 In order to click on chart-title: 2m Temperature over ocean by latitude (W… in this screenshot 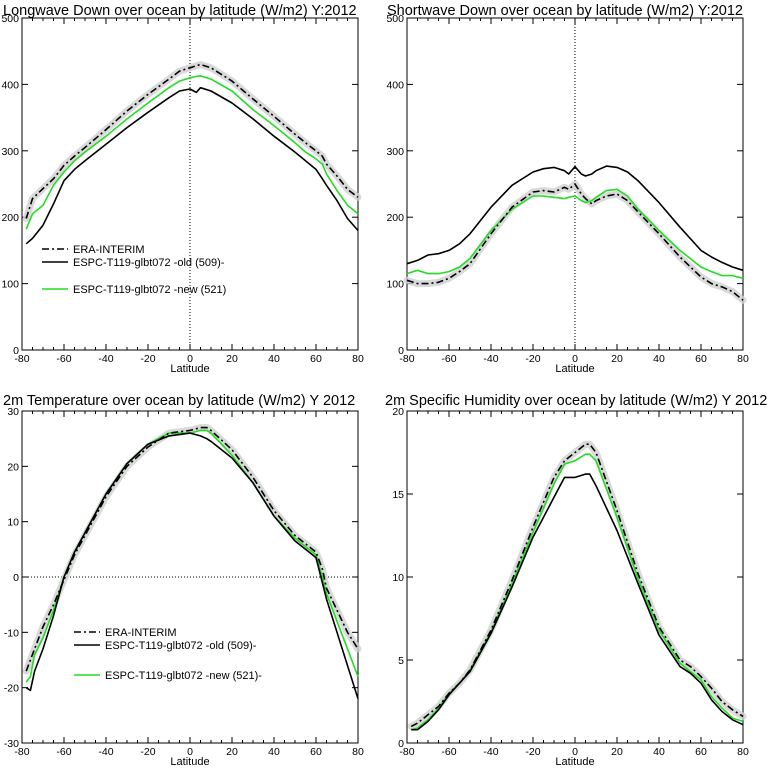, I will do `click(179, 401)`.